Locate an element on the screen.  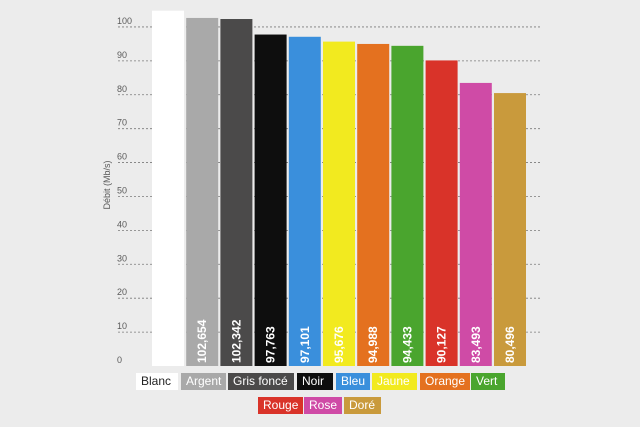
y-tick-label: 50 is located at coordinates (122, 190).